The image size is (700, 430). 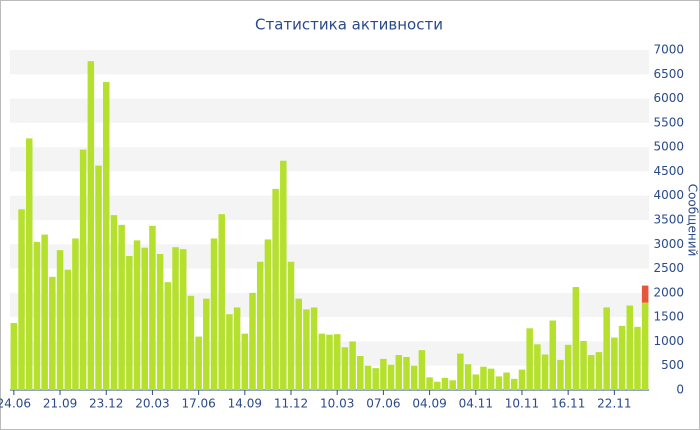 I want to click on y-tick-label: 6000, so click(x=668, y=98).